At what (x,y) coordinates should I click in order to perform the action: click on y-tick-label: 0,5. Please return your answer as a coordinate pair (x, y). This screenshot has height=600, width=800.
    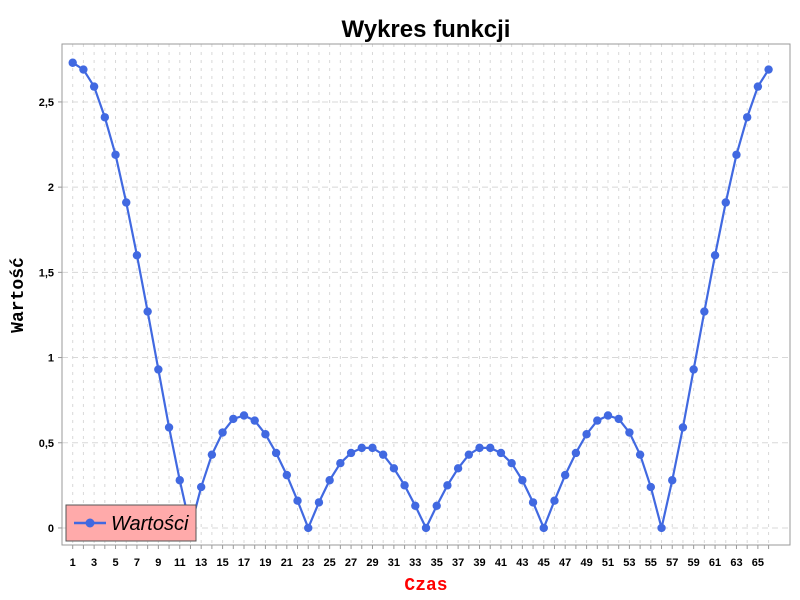
    Looking at the image, I should click on (46, 444).